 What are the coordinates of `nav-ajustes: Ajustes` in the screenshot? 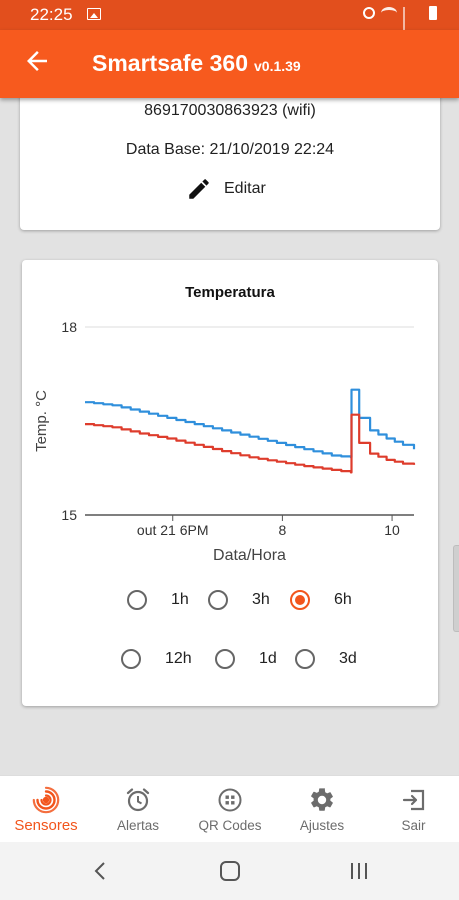 It's located at (322, 809).